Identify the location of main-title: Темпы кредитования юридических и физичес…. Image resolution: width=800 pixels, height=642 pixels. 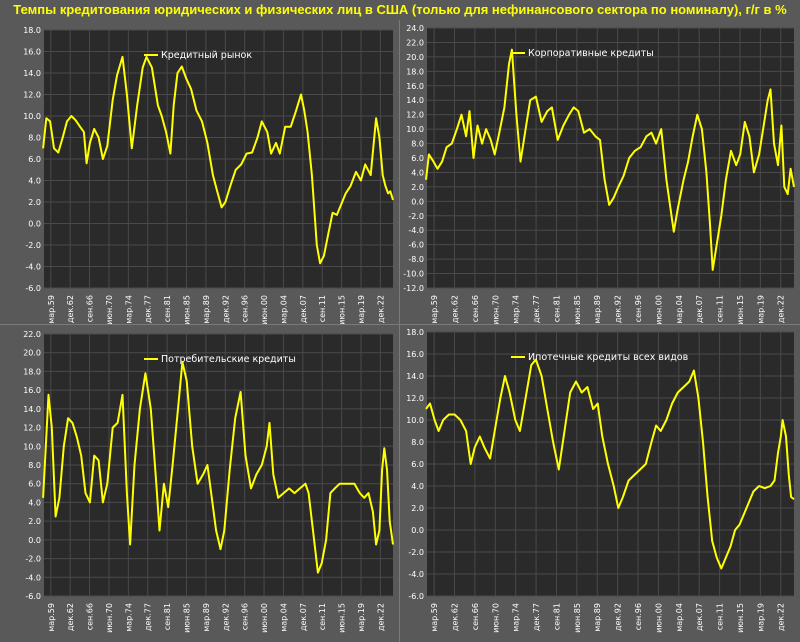
(400, 9).